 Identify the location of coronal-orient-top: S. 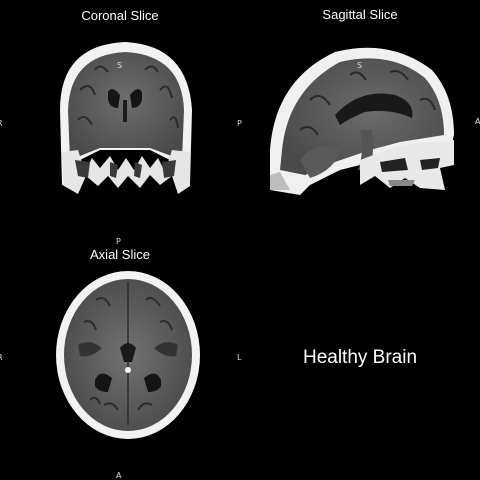
(120, 65).